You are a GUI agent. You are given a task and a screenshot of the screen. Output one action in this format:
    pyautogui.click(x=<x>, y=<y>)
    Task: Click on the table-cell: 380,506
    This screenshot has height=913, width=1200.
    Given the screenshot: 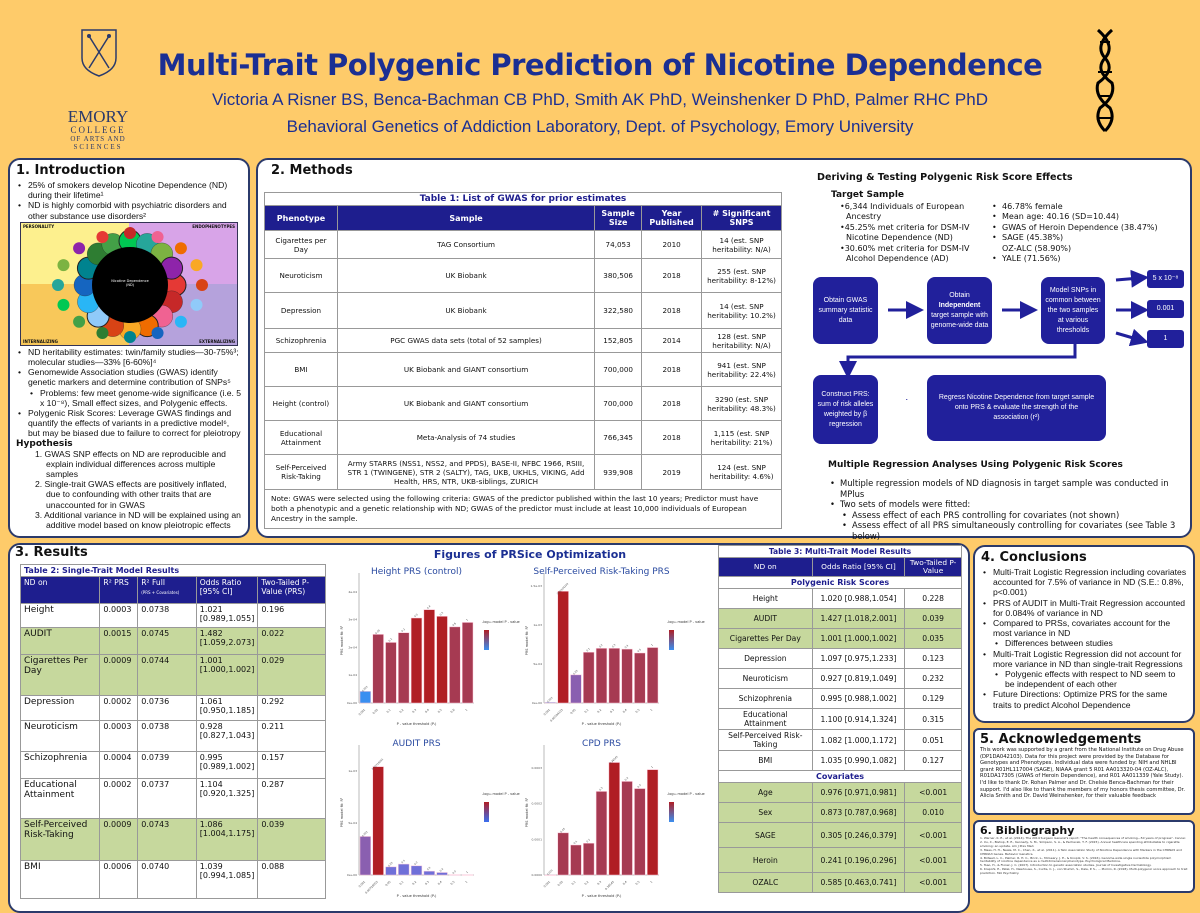 What is the action you would take?
    pyautogui.click(x=618, y=275)
    